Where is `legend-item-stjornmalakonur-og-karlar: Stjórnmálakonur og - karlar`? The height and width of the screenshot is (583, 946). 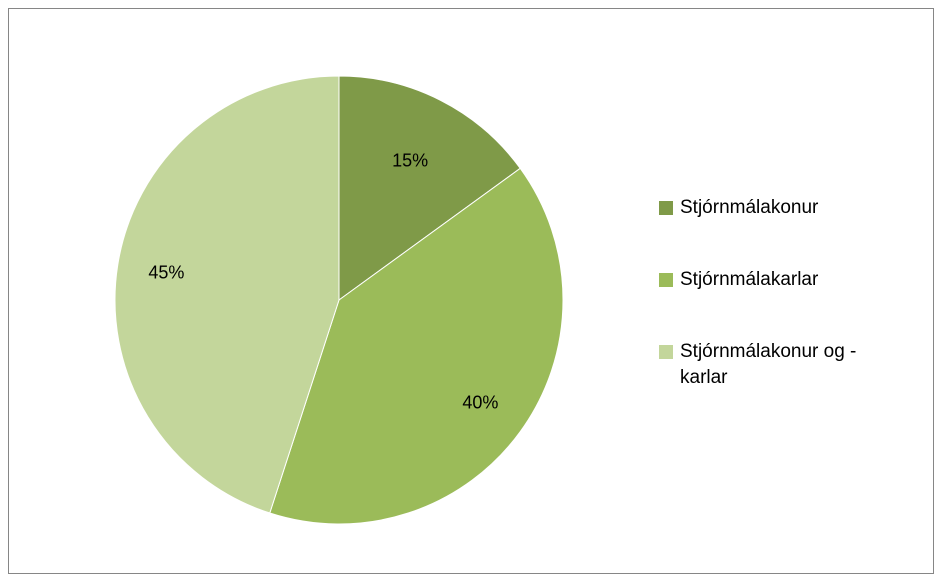 legend-item-stjornmalakonur-og-karlar: Stjórnmálakonur og - karlar is located at coordinates (794, 365).